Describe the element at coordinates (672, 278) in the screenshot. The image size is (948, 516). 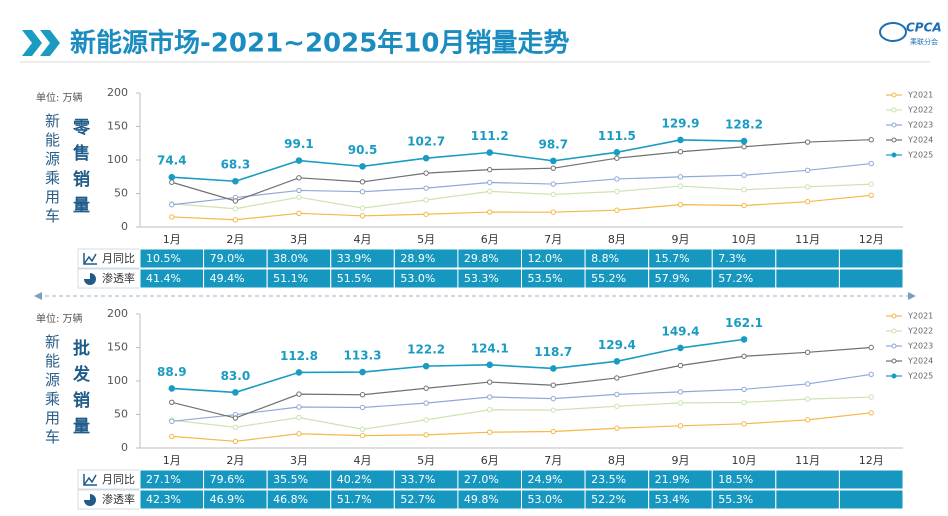
I see `cell-value: 57.9%` at that location.